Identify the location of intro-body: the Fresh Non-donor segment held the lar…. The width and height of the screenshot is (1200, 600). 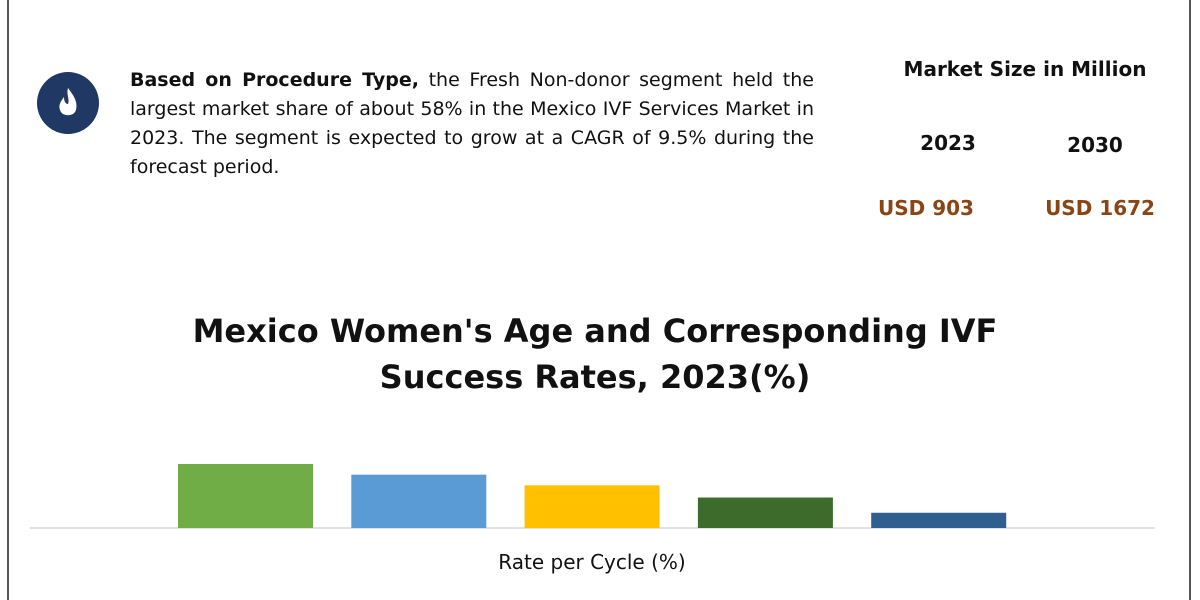
(472, 123).